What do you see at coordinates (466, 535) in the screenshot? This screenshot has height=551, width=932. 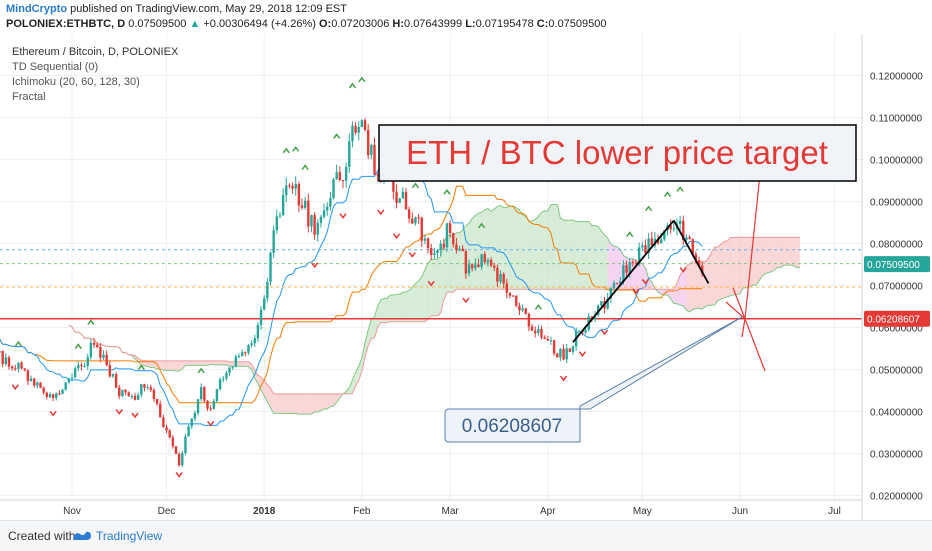 I see `footer: Created with TradingView` at bounding box center [466, 535].